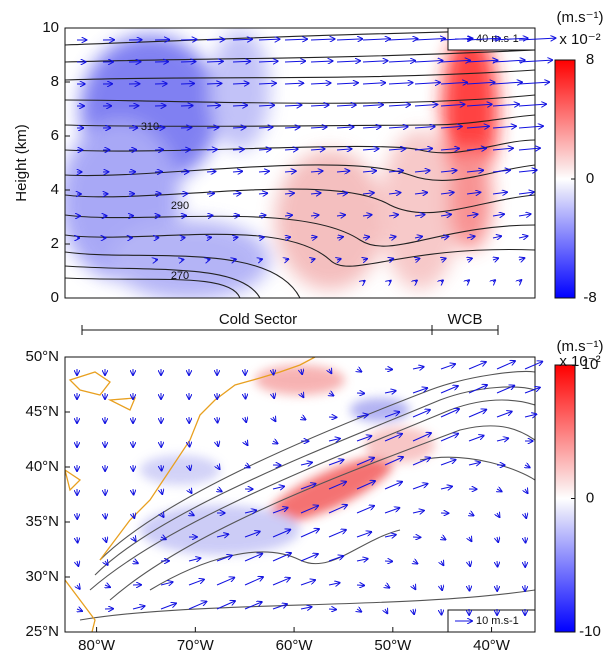  What do you see at coordinates (290, 330) in the screenshot?
I see `sector-bracket` at bounding box center [290, 330].